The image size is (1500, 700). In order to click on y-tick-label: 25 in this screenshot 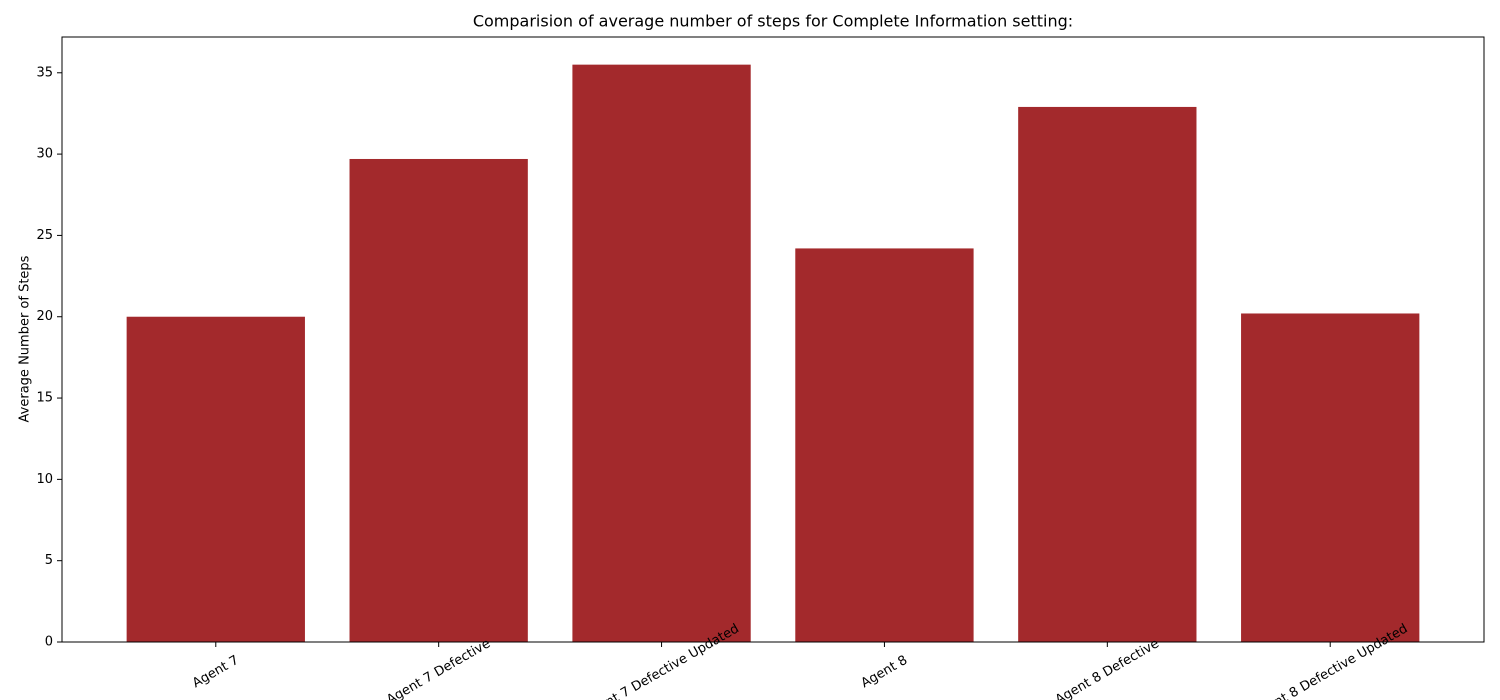, I will do `click(44, 235)`.